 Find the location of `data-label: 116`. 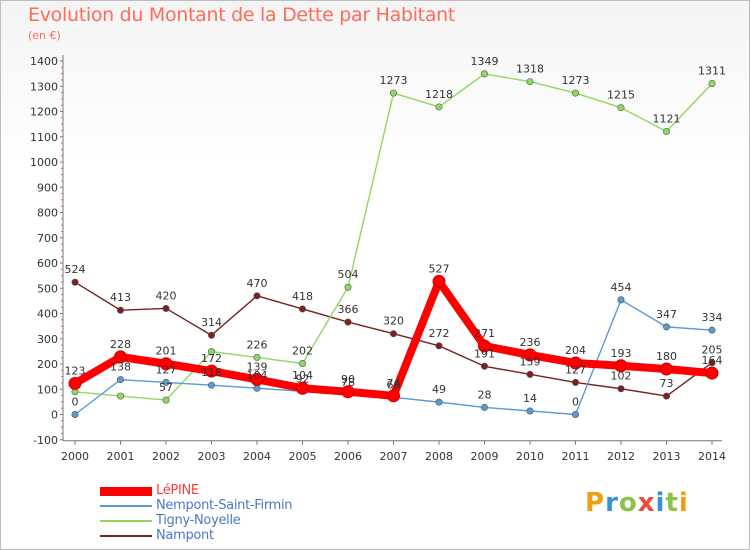

data-label: 116 is located at coordinates (211, 372).